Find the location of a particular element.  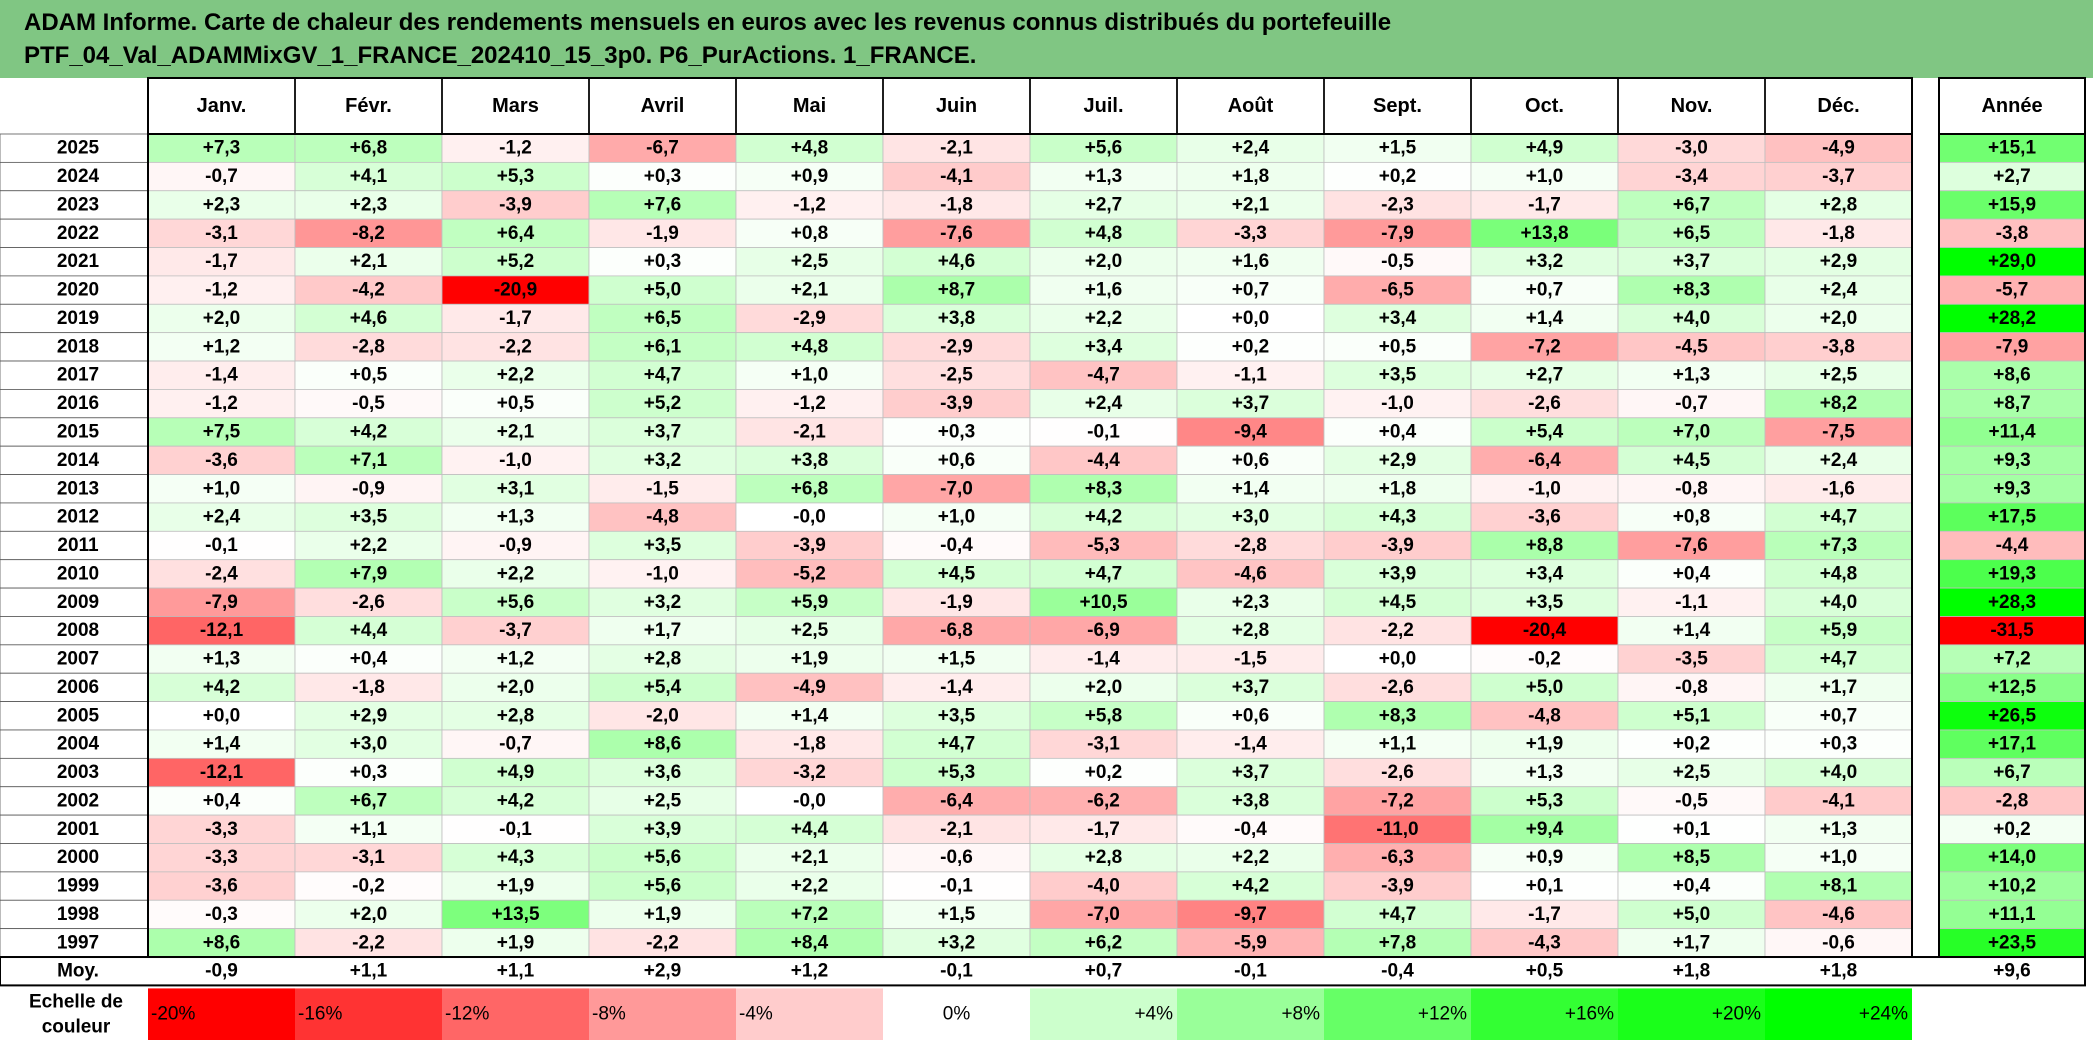

scale-step-label: +12% is located at coordinates (1442, 1014).